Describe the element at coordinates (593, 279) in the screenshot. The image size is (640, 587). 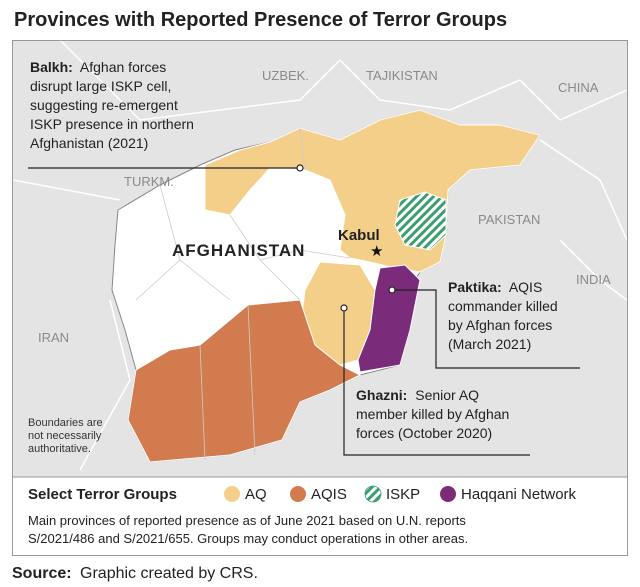
I see `country-label: INDIA` at that location.